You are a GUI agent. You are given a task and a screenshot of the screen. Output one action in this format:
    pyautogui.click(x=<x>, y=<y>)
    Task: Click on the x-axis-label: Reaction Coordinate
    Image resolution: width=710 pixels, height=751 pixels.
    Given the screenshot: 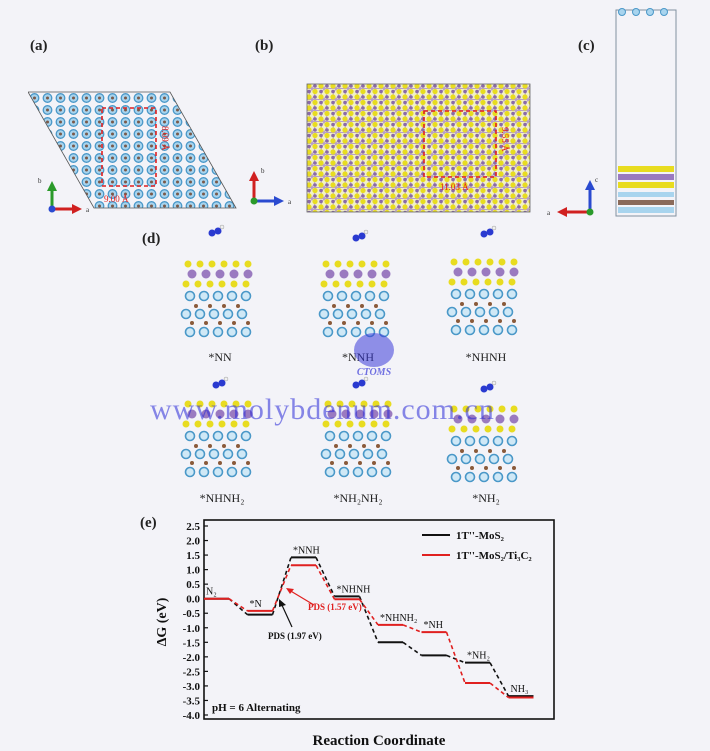 What is the action you would take?
    pyautogui.click(x=379, y=741)
    